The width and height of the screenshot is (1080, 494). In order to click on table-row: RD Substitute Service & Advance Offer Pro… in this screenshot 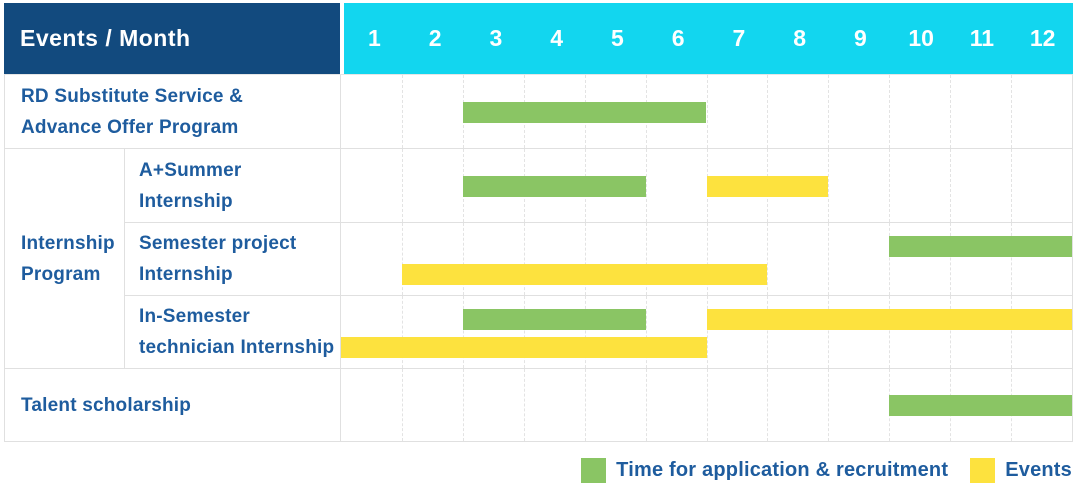, I will do `click(538, 111)`.